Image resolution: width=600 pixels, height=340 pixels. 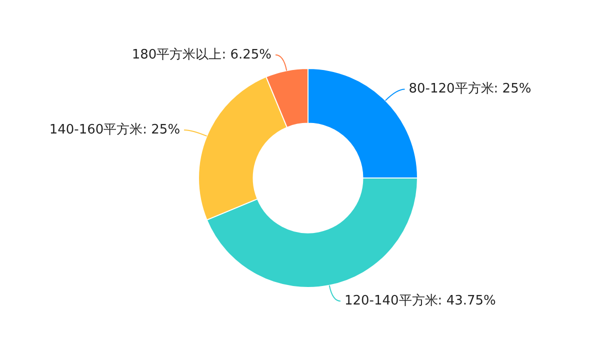 I want to click on slice-label: 120-140平方米: 43.75%, so click(x=420, y=300).